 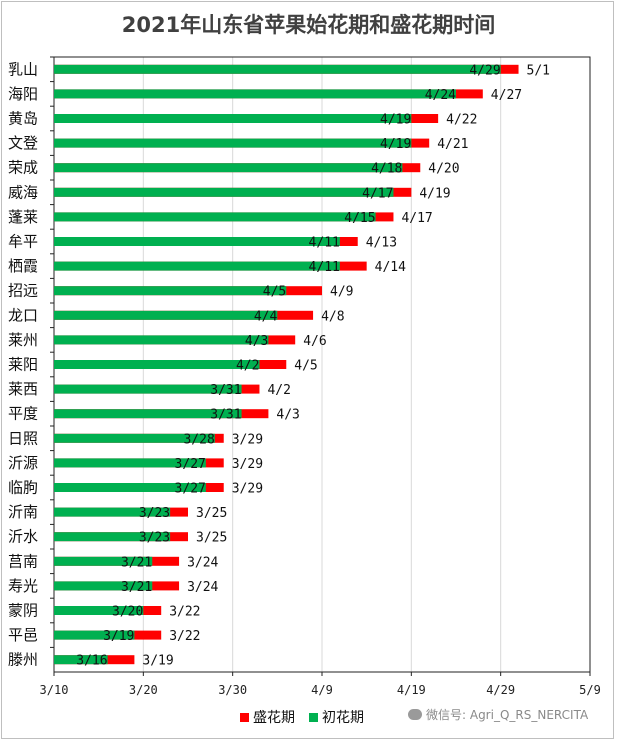 I want to click on category-label: 沂源, so click(x=23, y=463).